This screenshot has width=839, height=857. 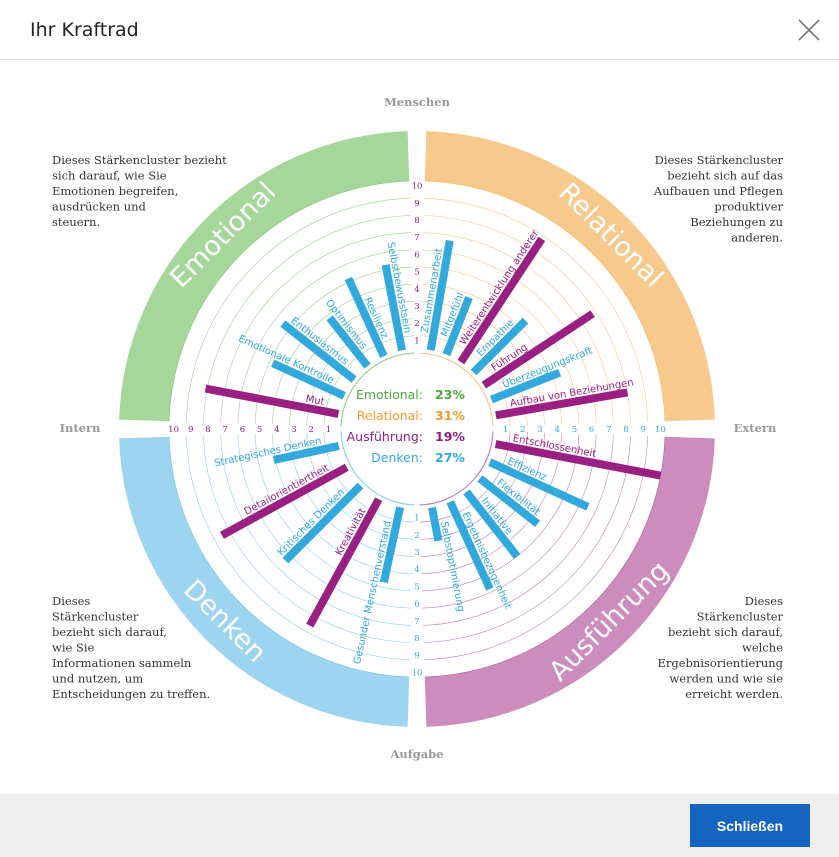 What do you see at coordinates (76, 222) in the screenshot?
I see `cluster-description: steuern.` at bounding box center [76, 222].